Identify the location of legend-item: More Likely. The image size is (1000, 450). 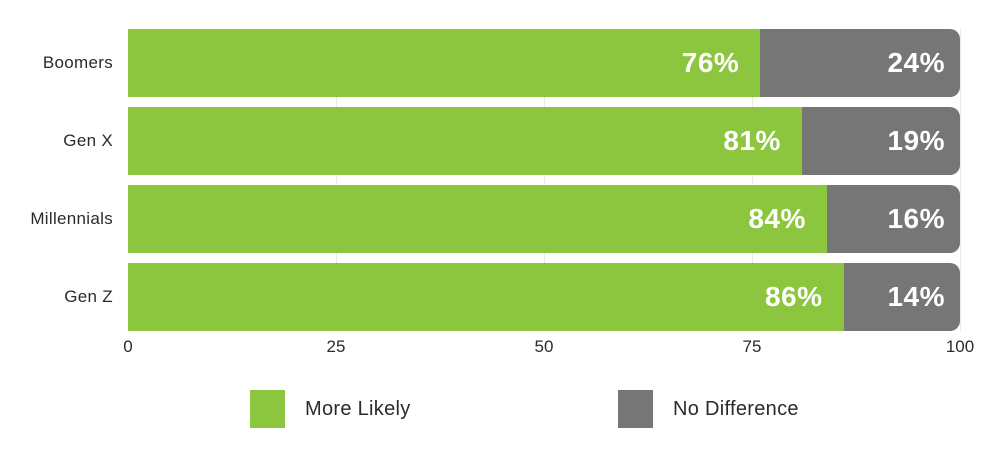
(330, 409).